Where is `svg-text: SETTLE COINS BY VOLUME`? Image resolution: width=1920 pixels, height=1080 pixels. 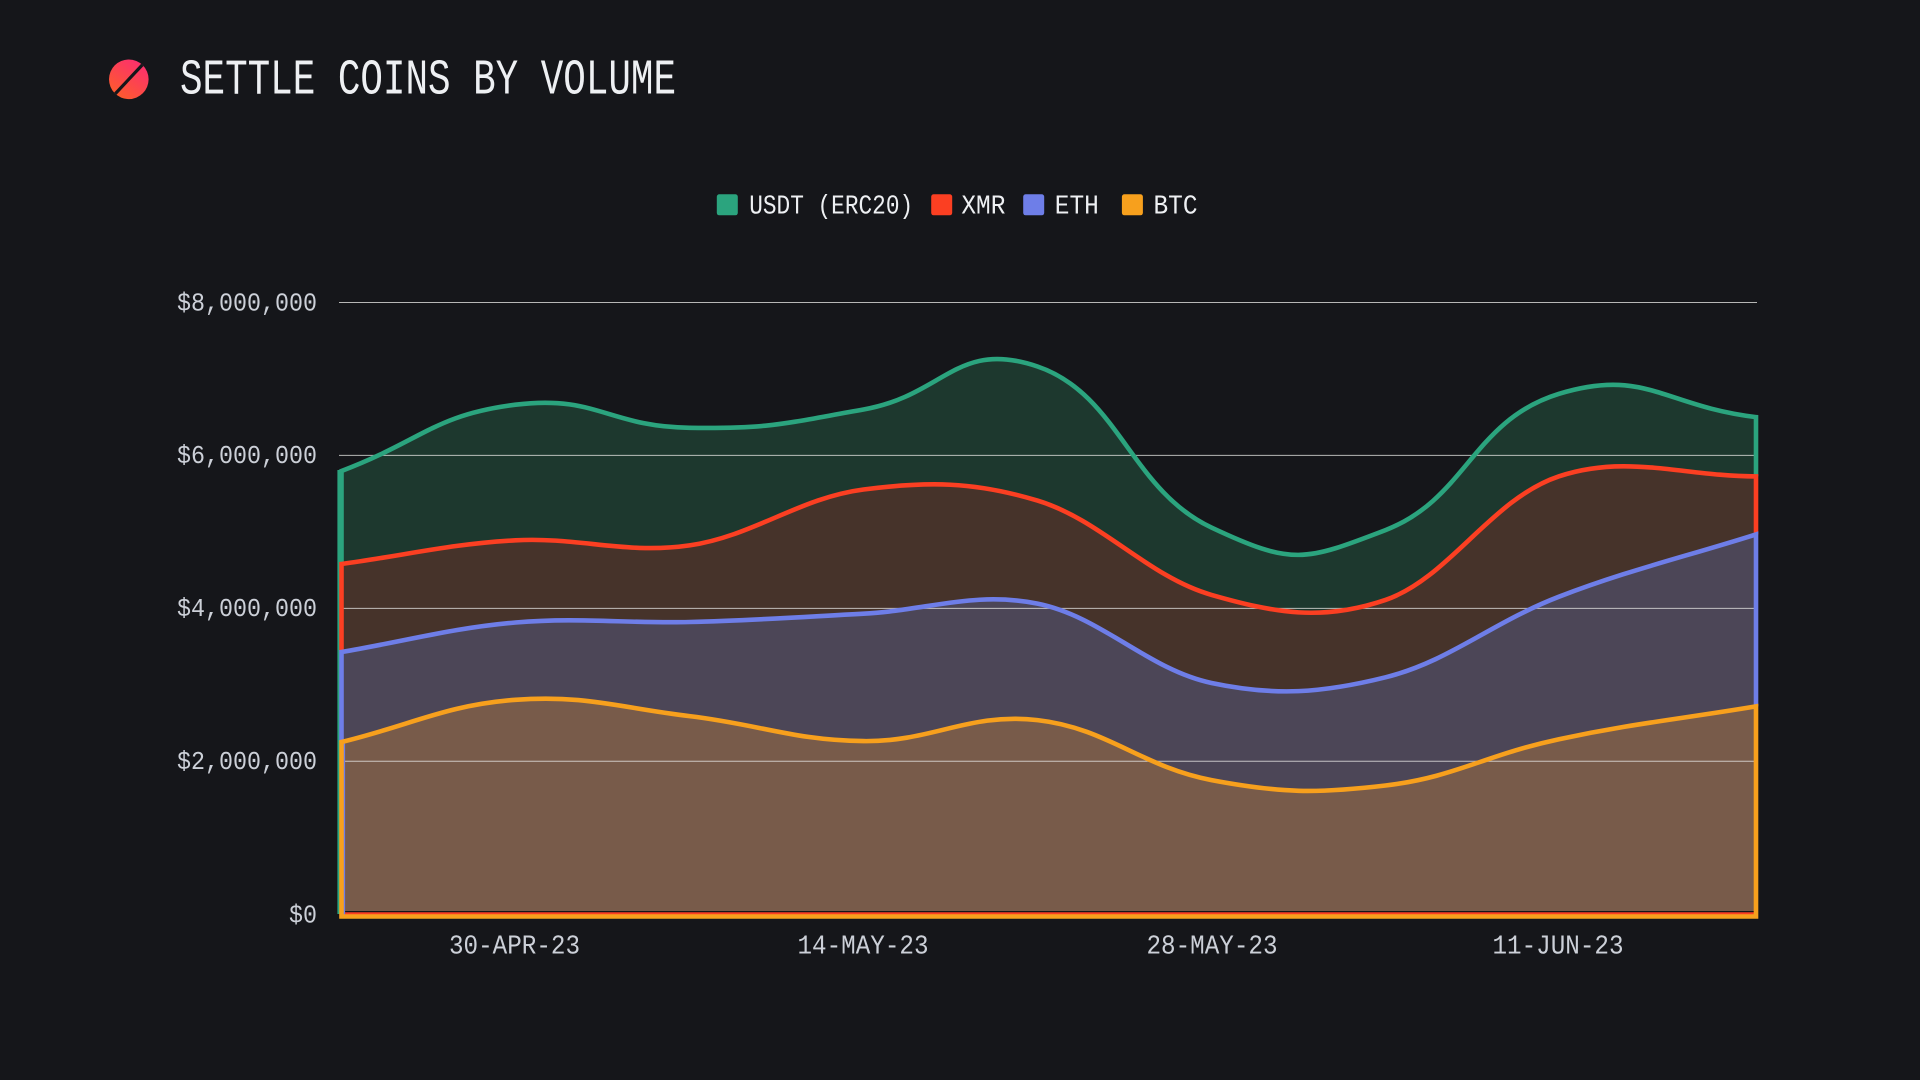 svg-text: SETTLE COINS BY VOLUME is located at coordinates (428, 81).